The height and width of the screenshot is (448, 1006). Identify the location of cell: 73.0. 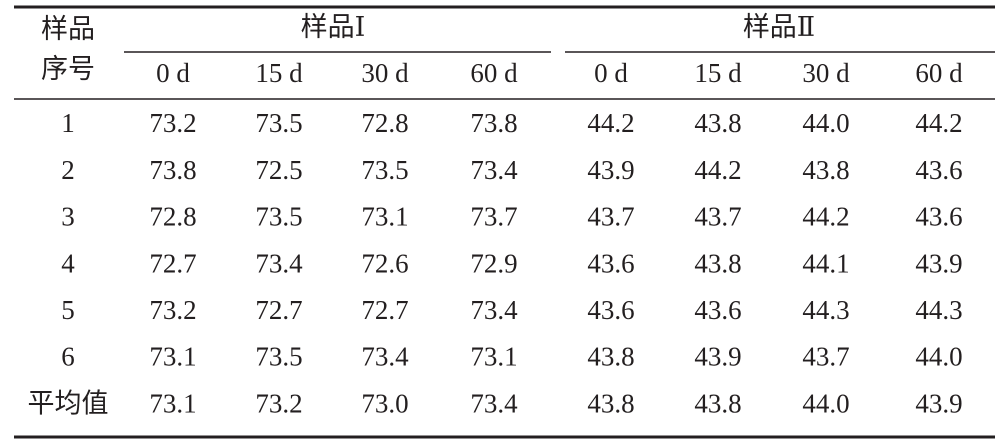
(384, 403).